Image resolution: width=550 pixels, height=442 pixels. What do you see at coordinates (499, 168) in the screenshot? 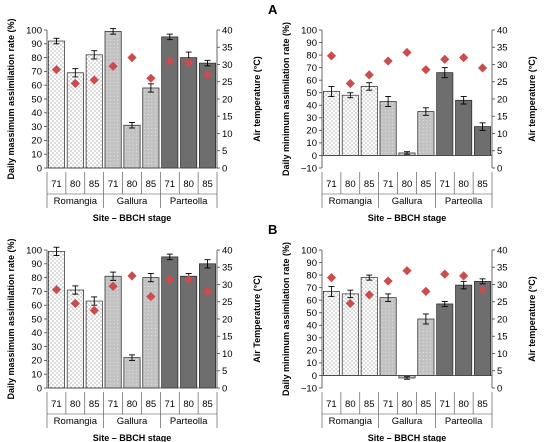
I see `y2-tick-label: 0` at bounding box center [499, 168].